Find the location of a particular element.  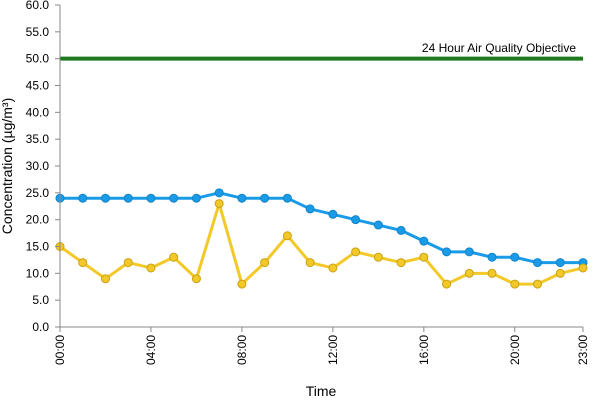

y-tick-label: 10.0 is located at coordinates (38, 273).